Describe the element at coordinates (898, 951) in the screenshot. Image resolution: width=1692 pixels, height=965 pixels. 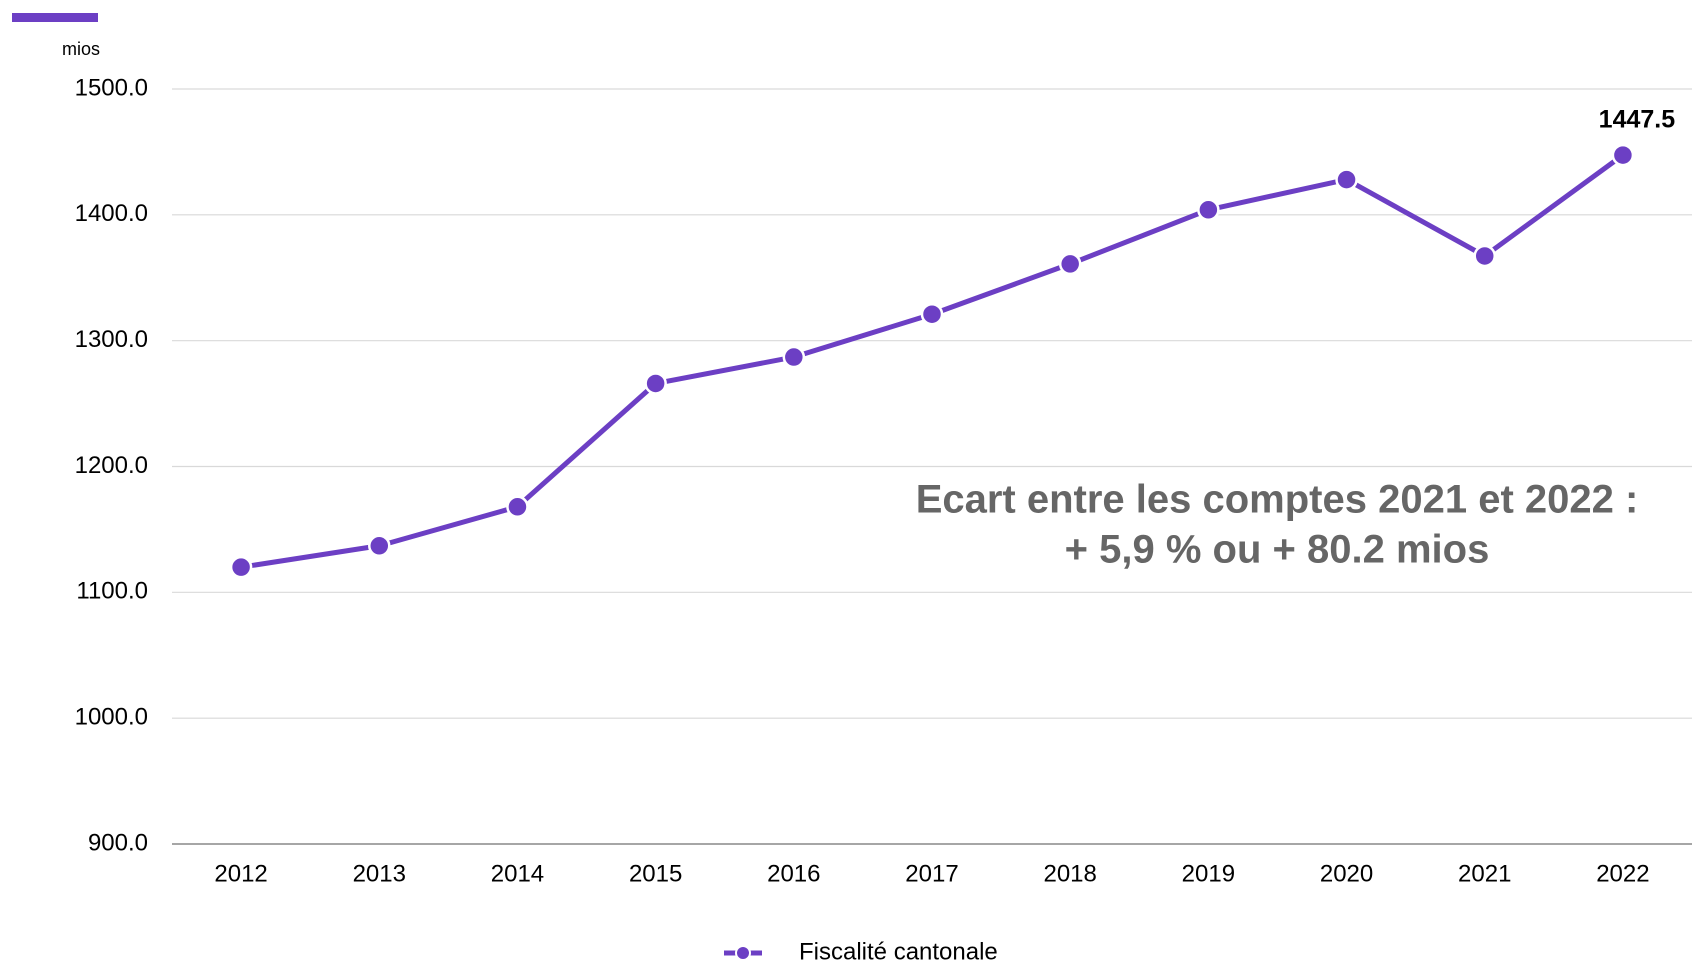
I see `legend-label: Fiscalité cantonale` at that location.